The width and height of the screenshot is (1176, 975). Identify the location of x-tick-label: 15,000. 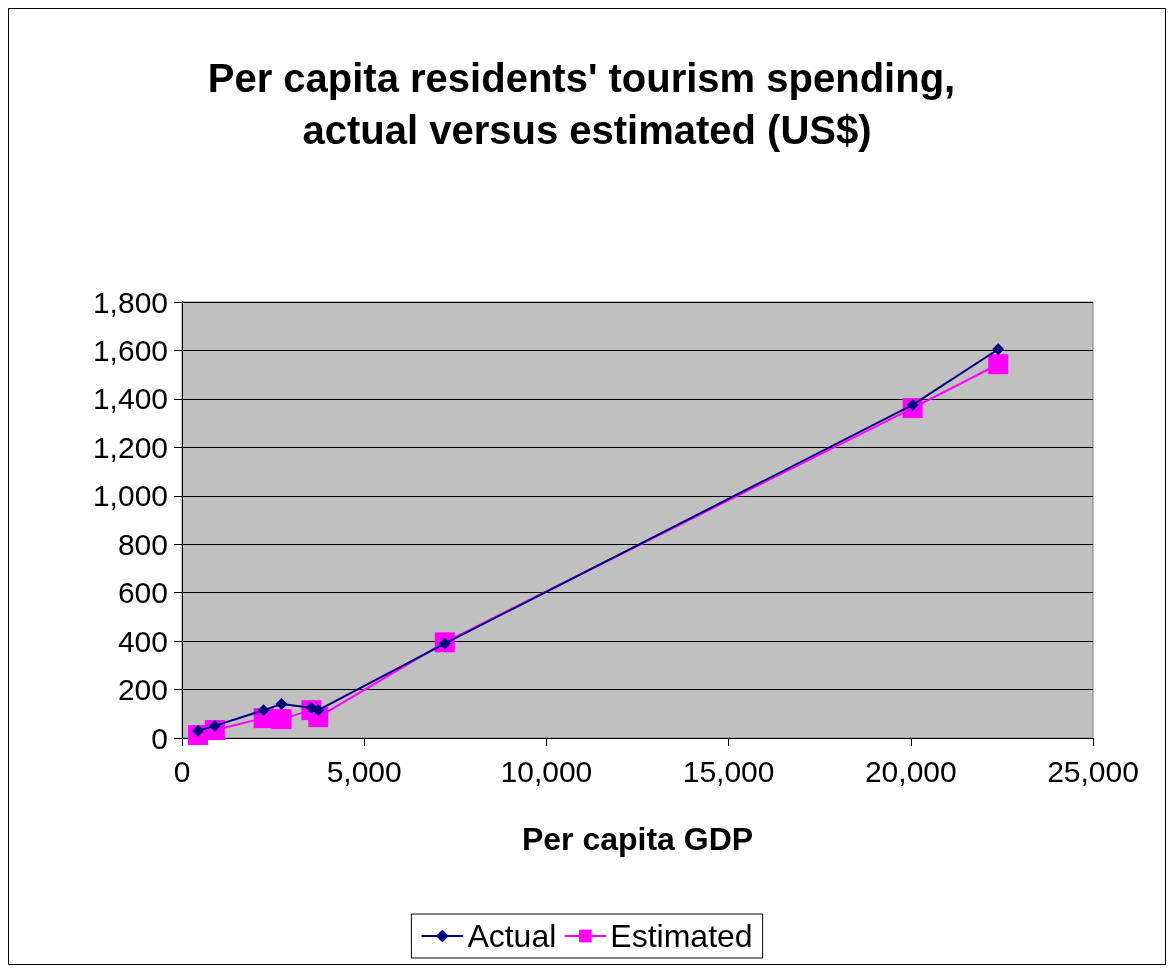
(728, 771).